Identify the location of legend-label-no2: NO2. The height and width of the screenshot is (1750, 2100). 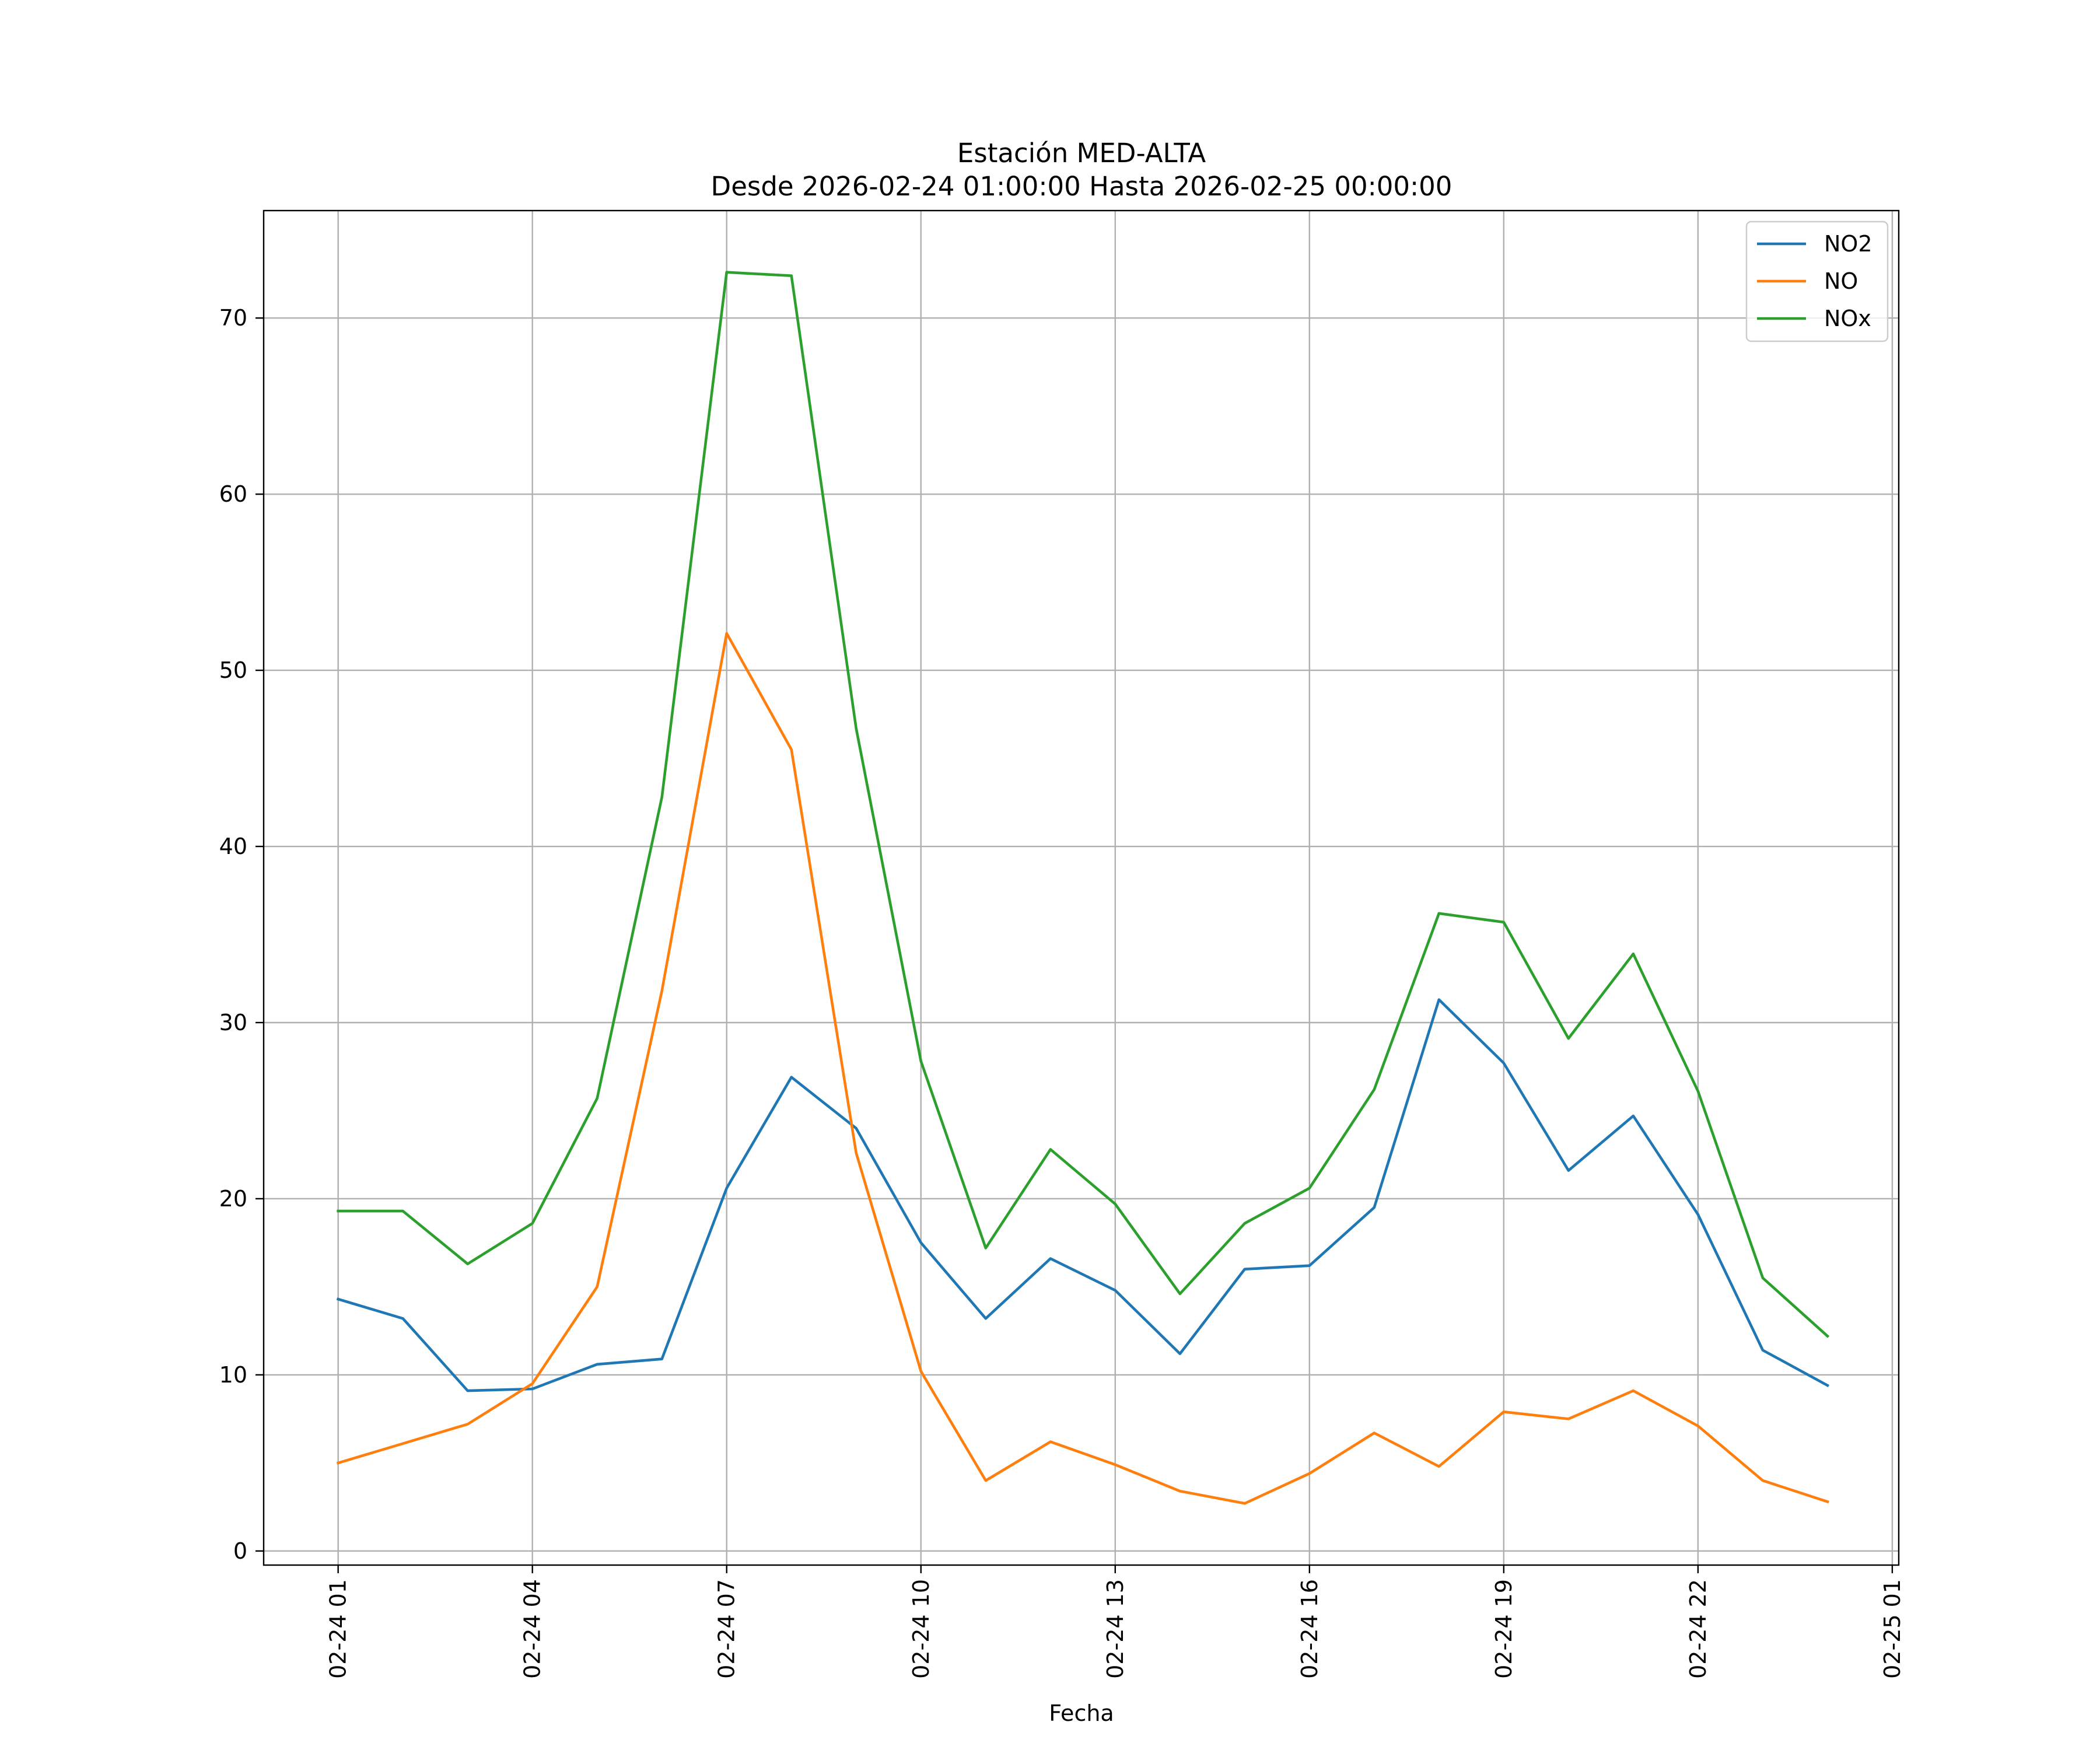
(1848, 244).